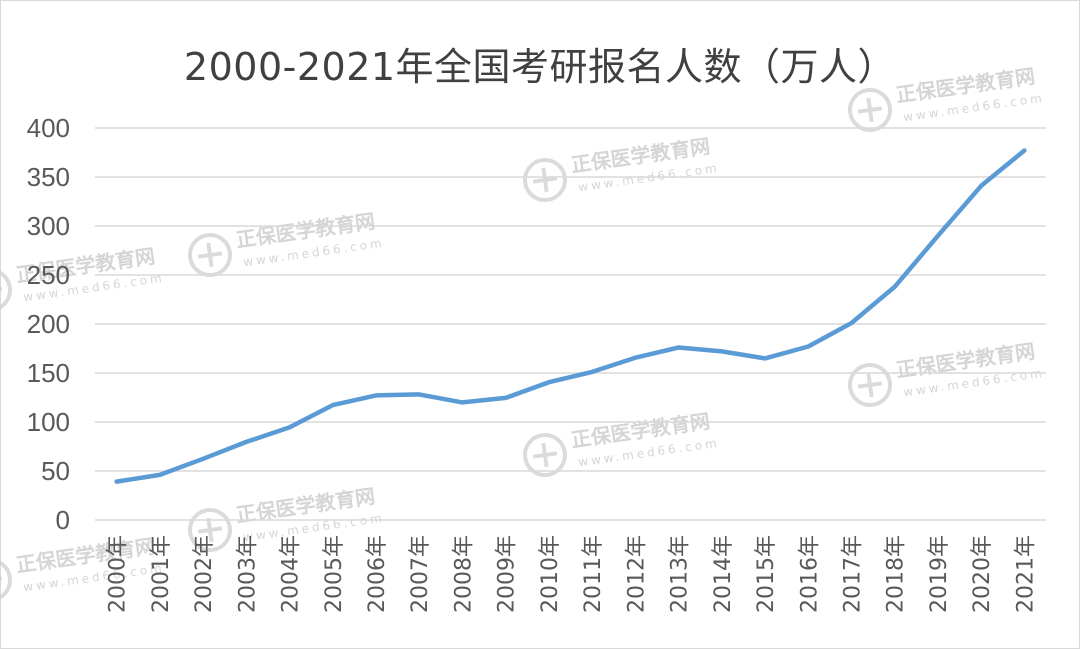 Image resolution: width=1080 pixels, height=649 pixels. I want to click on chart-title: 2000-2021年全国考研报名人数（万人）, so click(540, 67).